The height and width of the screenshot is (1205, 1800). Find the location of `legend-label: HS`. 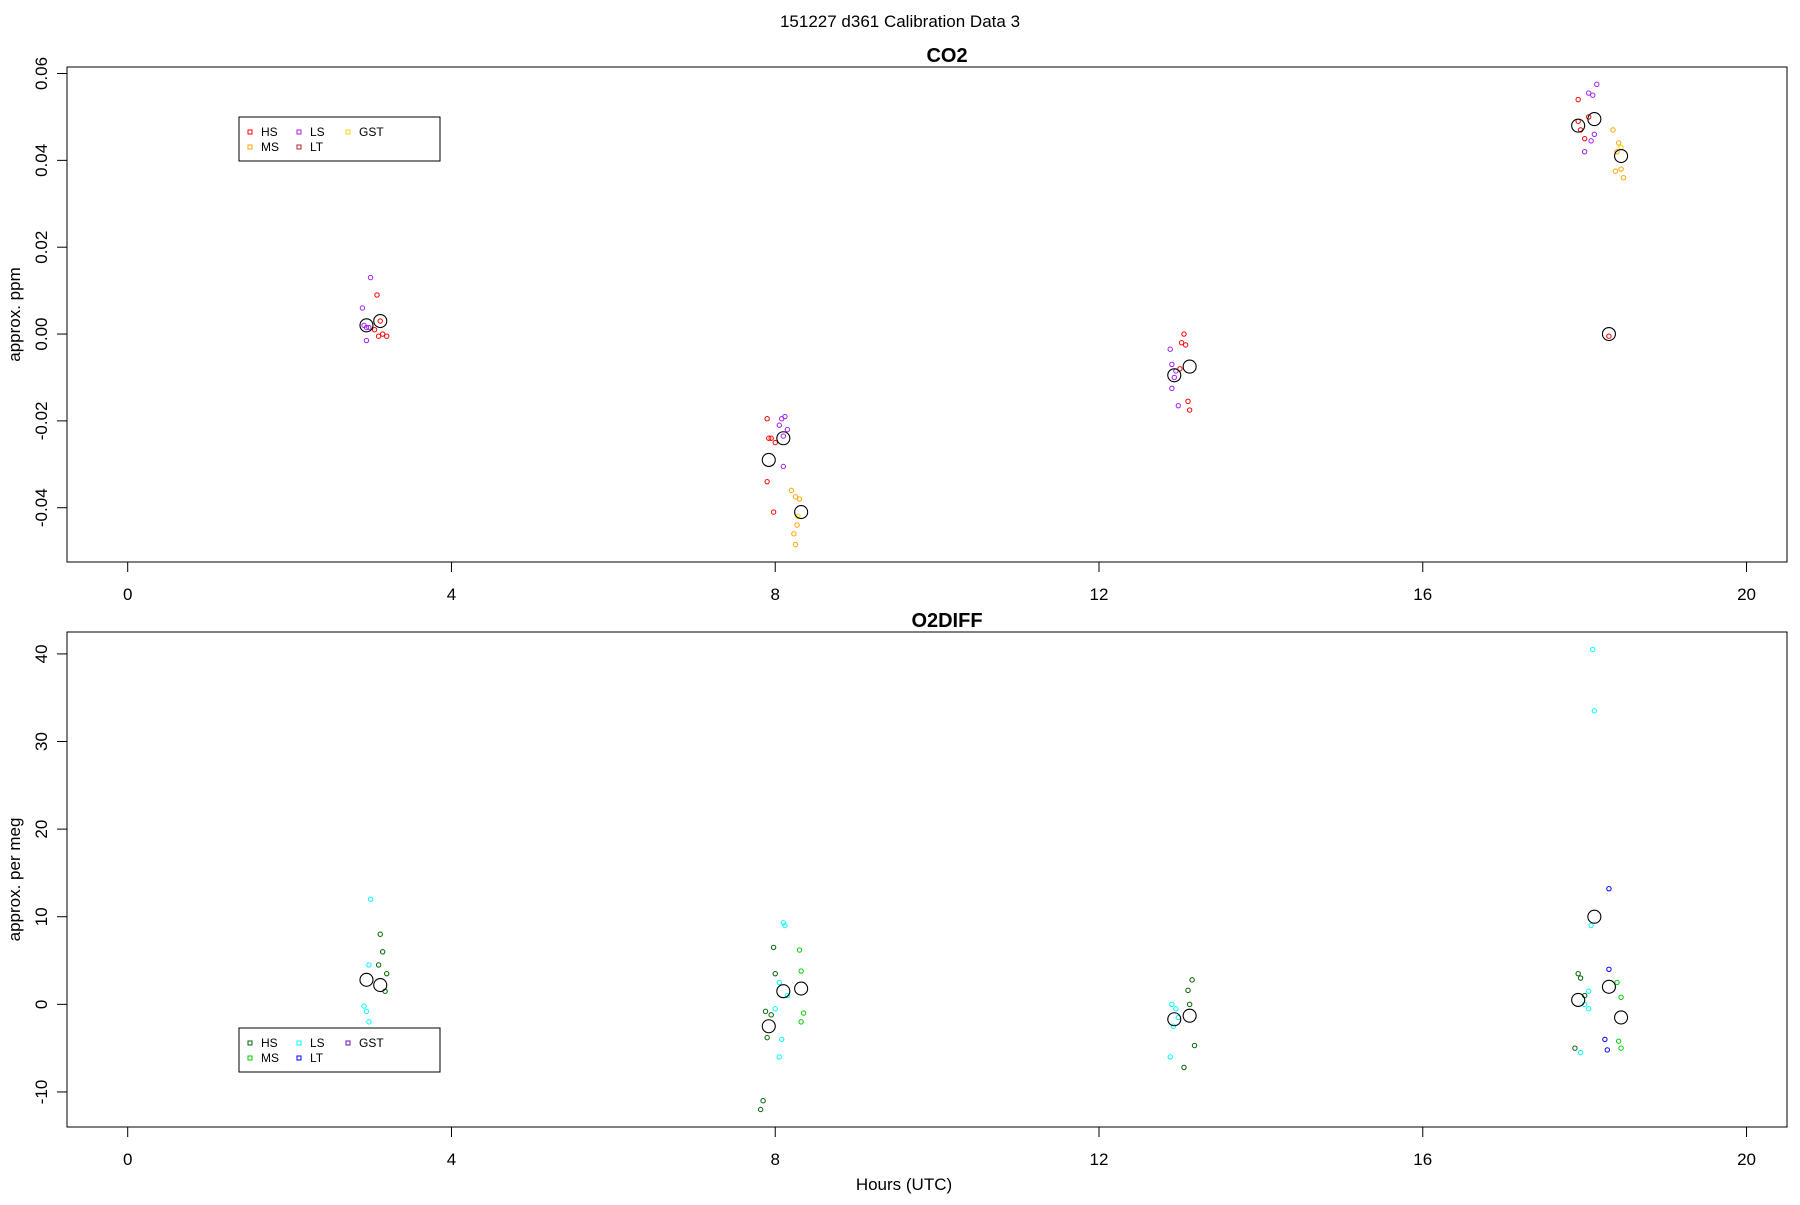

legend-label: HS is located at coordinates (269, 1043).